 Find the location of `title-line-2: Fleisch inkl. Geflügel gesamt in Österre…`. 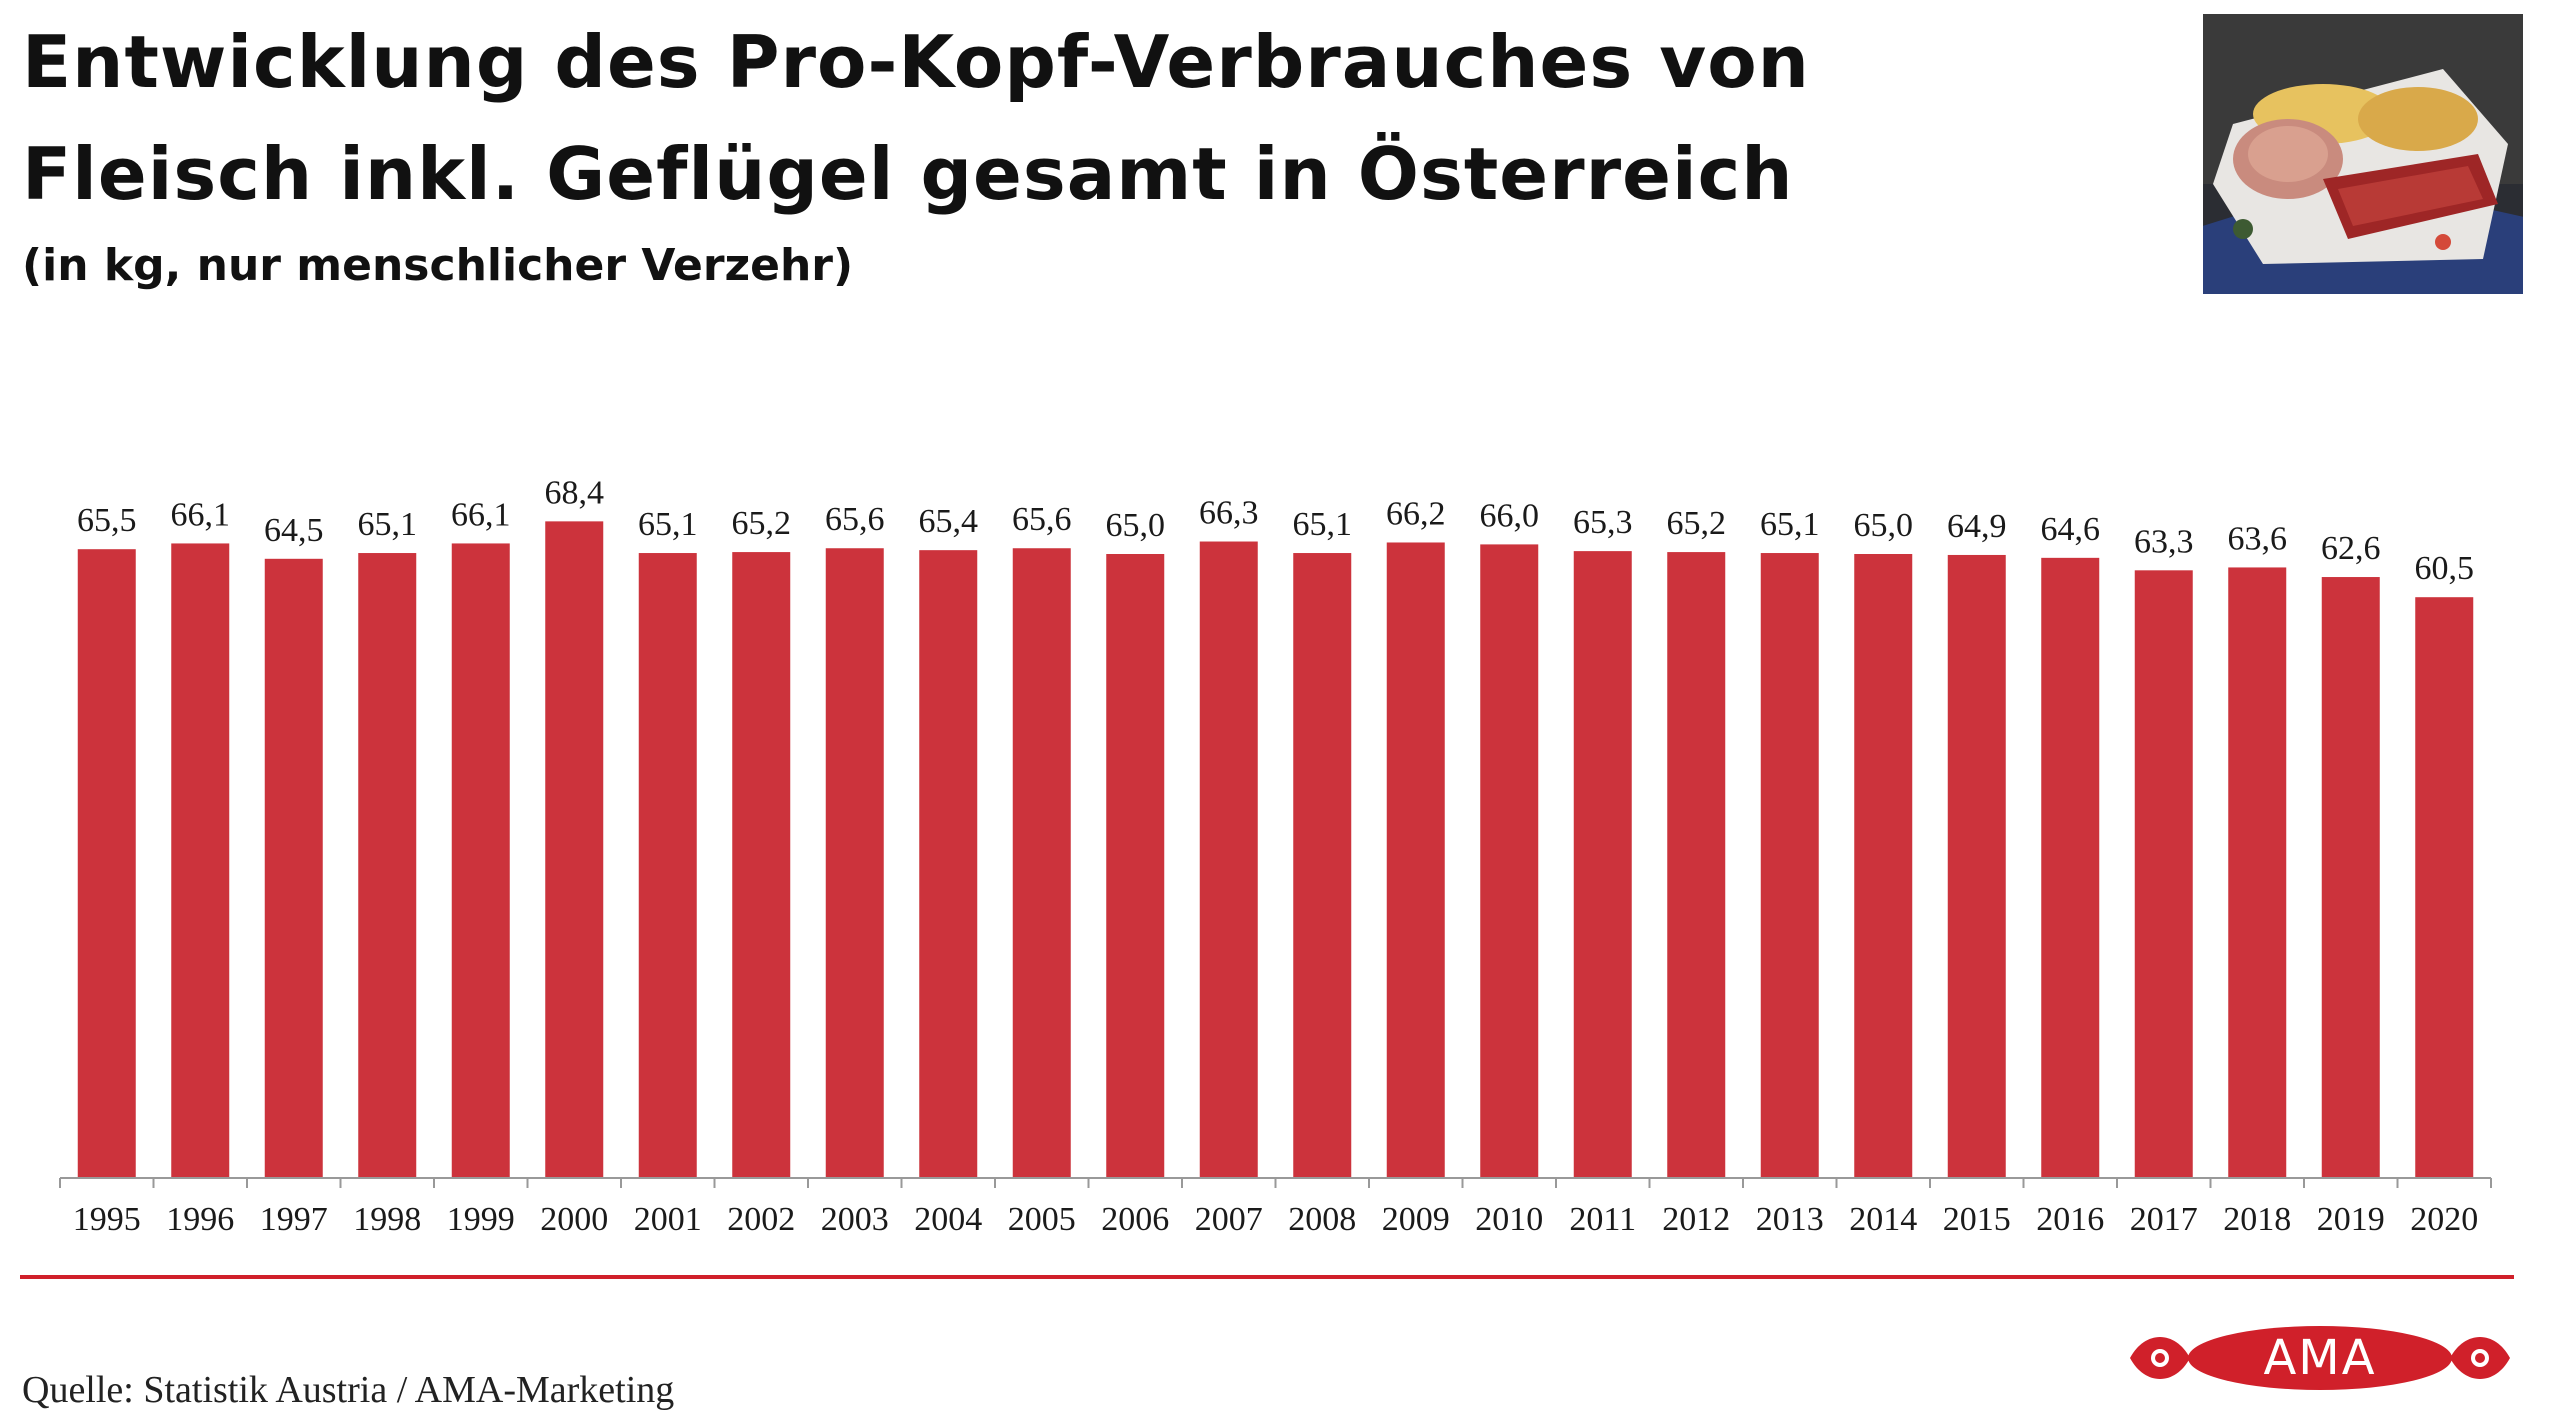

title-line-2: Fleisch inkl. Geflügel gesamt in Österre… is located at coordinates (908, 174).